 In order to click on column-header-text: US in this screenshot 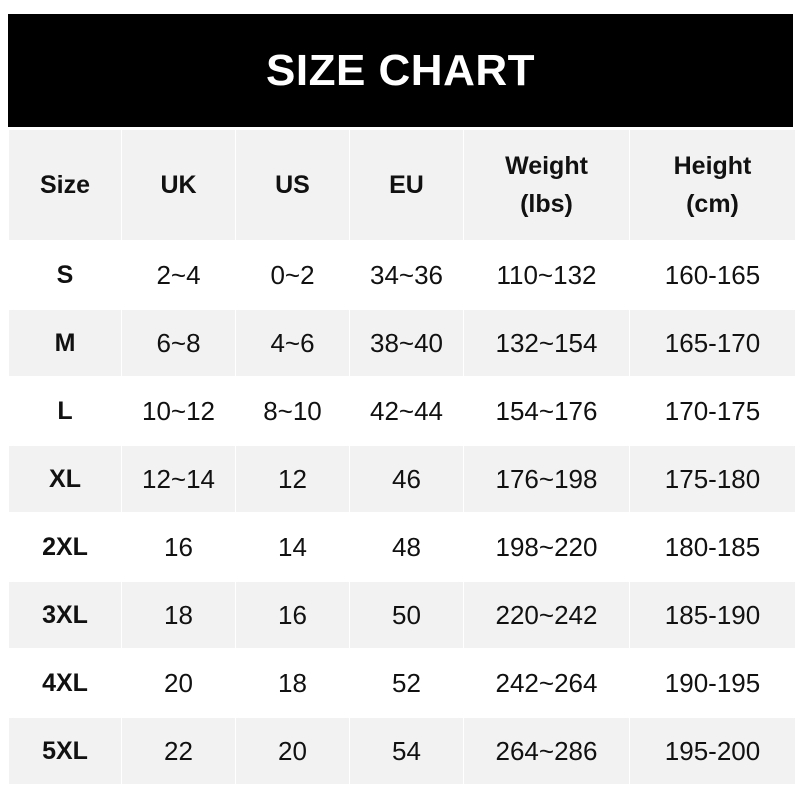, I will do `click(292, 185)`.